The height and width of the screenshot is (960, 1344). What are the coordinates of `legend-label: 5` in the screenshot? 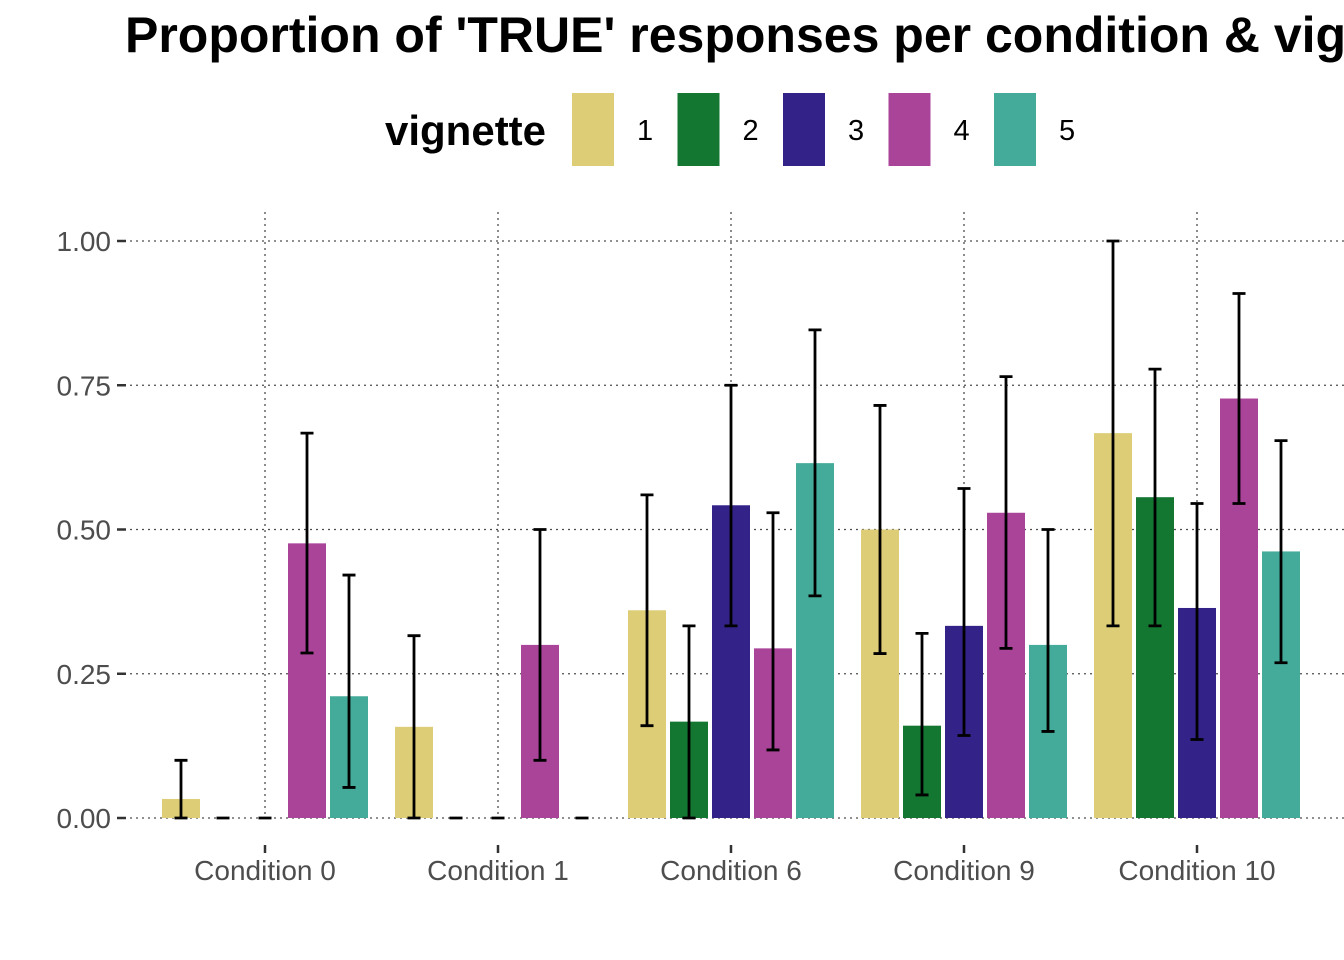 It's located at (1067, 131).